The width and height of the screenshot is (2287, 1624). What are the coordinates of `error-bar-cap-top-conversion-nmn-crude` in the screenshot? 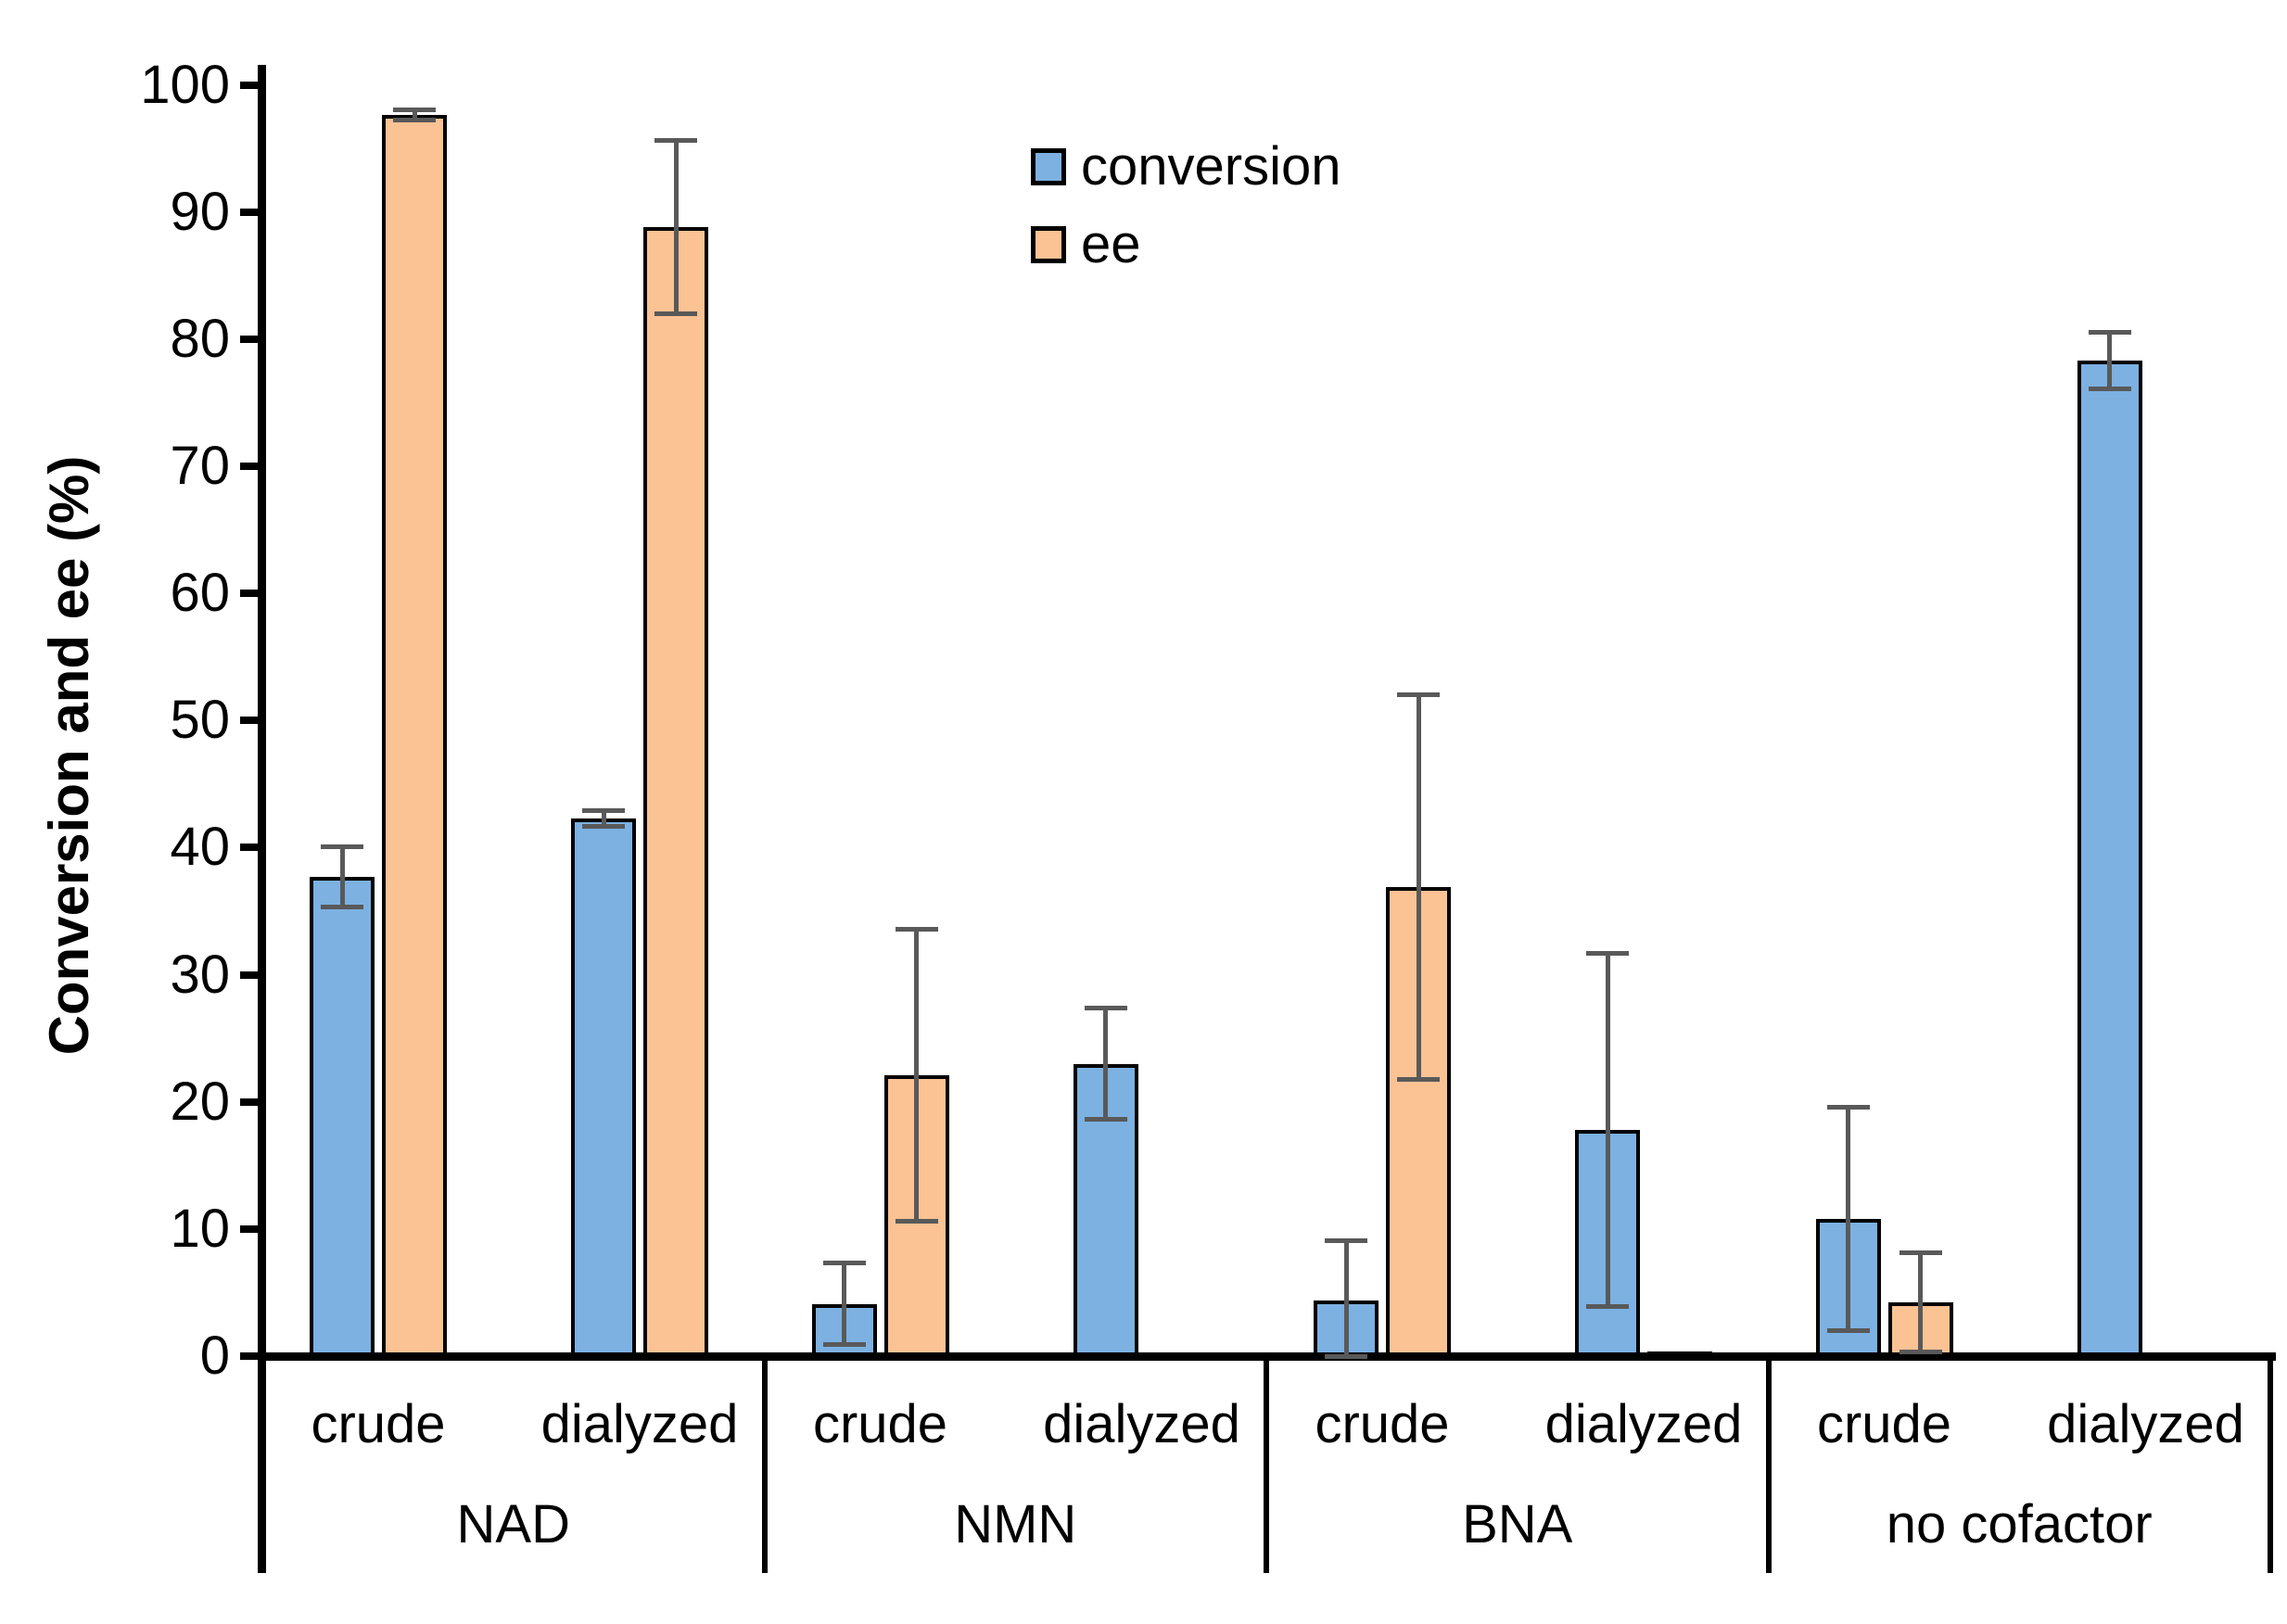 It's located at (844, 1263).